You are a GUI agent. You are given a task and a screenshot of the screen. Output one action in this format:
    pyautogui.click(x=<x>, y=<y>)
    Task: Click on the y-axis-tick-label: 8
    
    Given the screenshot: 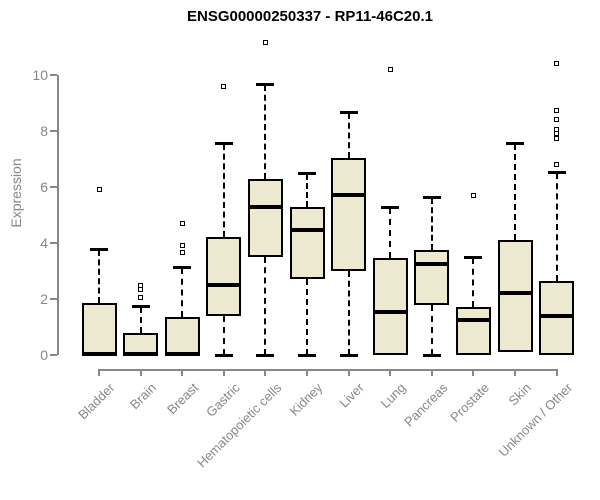 What is the action you would take?
    pyautogui.click(x=44, y=131)
    